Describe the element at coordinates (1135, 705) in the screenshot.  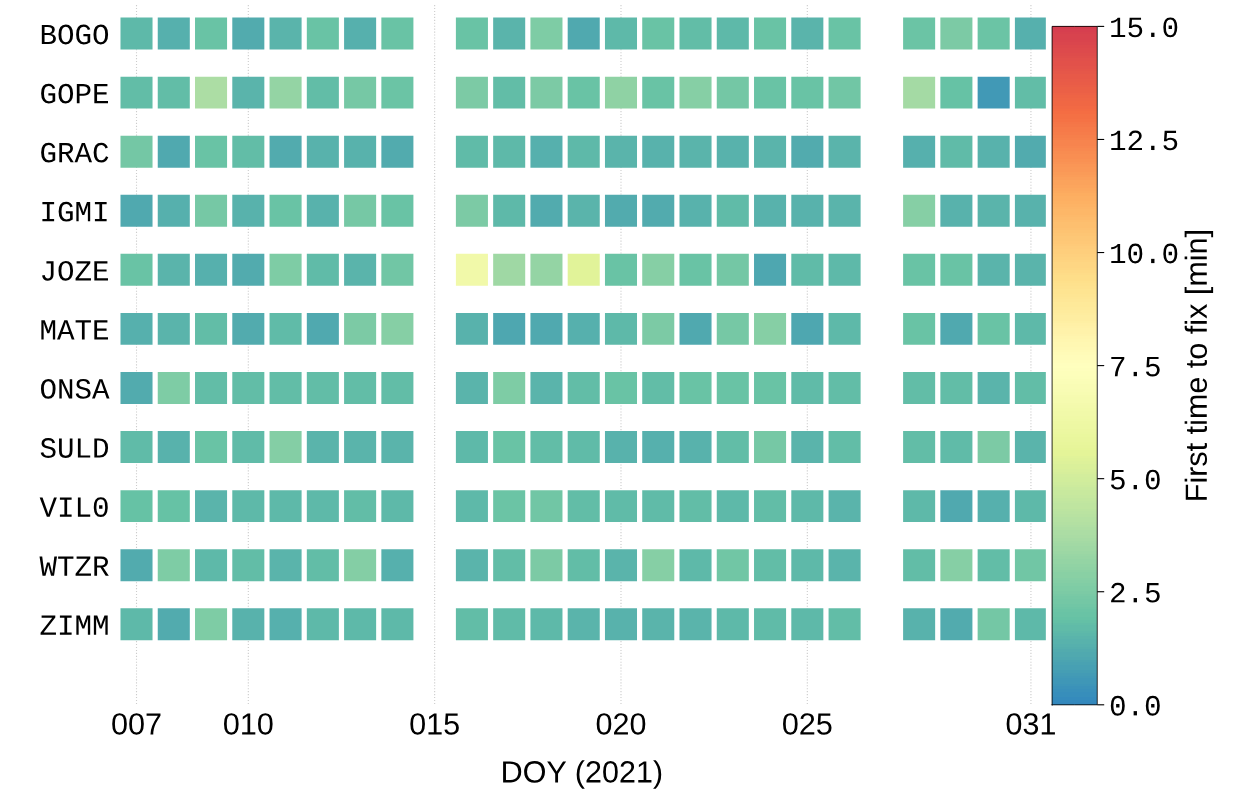
I see `color-bar-label: 0.0` at that location.